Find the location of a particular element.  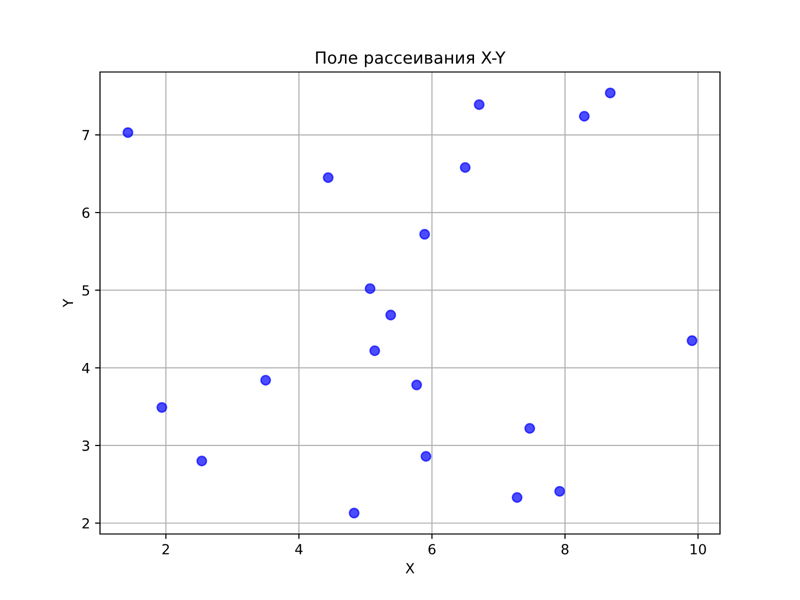

x-tick-label: 10 is located at coordinates (698, 549).